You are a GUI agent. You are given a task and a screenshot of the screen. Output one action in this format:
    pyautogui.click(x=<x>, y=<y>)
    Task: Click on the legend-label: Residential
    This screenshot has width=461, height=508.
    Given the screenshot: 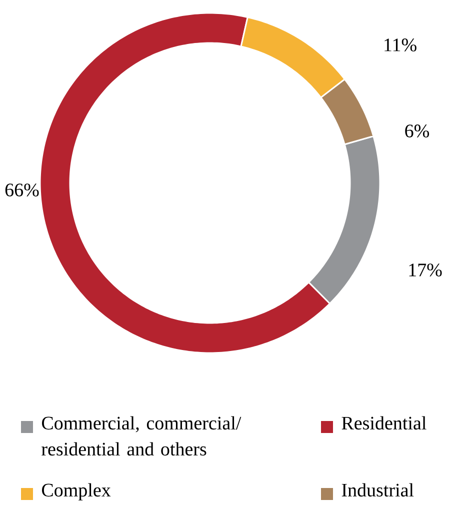 What is the action you would take?
    pyautogui.click(x=384, y=423)
    